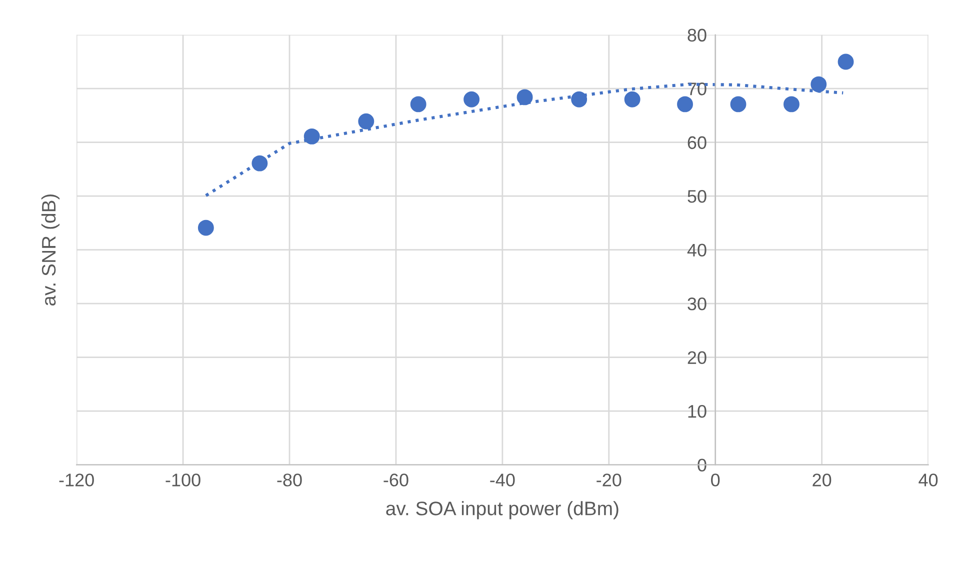 The width and height of the screenshot is (957, 581). Describe the element at coordinates (696, 250) in the screenshot. I see `y-tick-label: 40` at that location.